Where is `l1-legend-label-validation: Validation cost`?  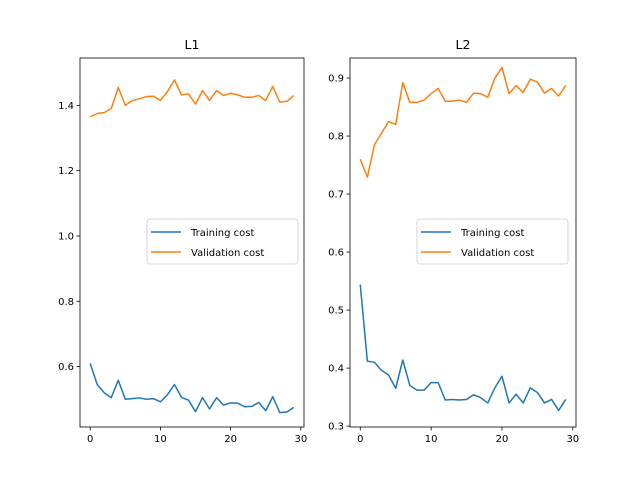 l1-legend-label-validation: Validation cost is located at coordinates (227, 253).